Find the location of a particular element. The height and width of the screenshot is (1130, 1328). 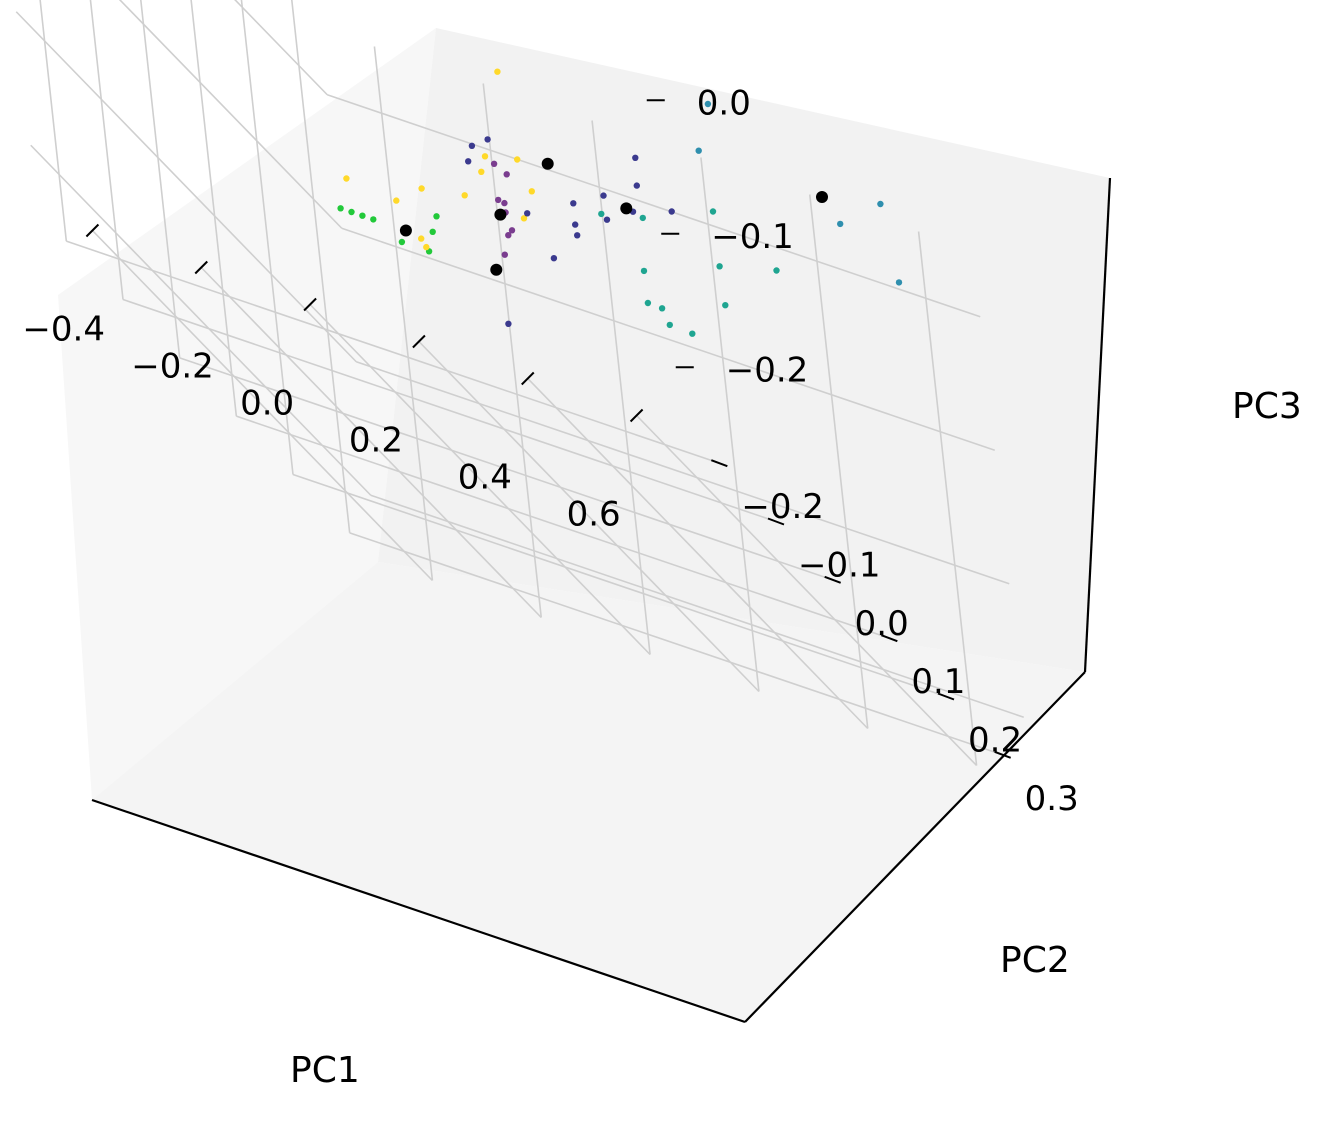

pc2-tick-label: 0.1 is located at coordinates (938, 682).